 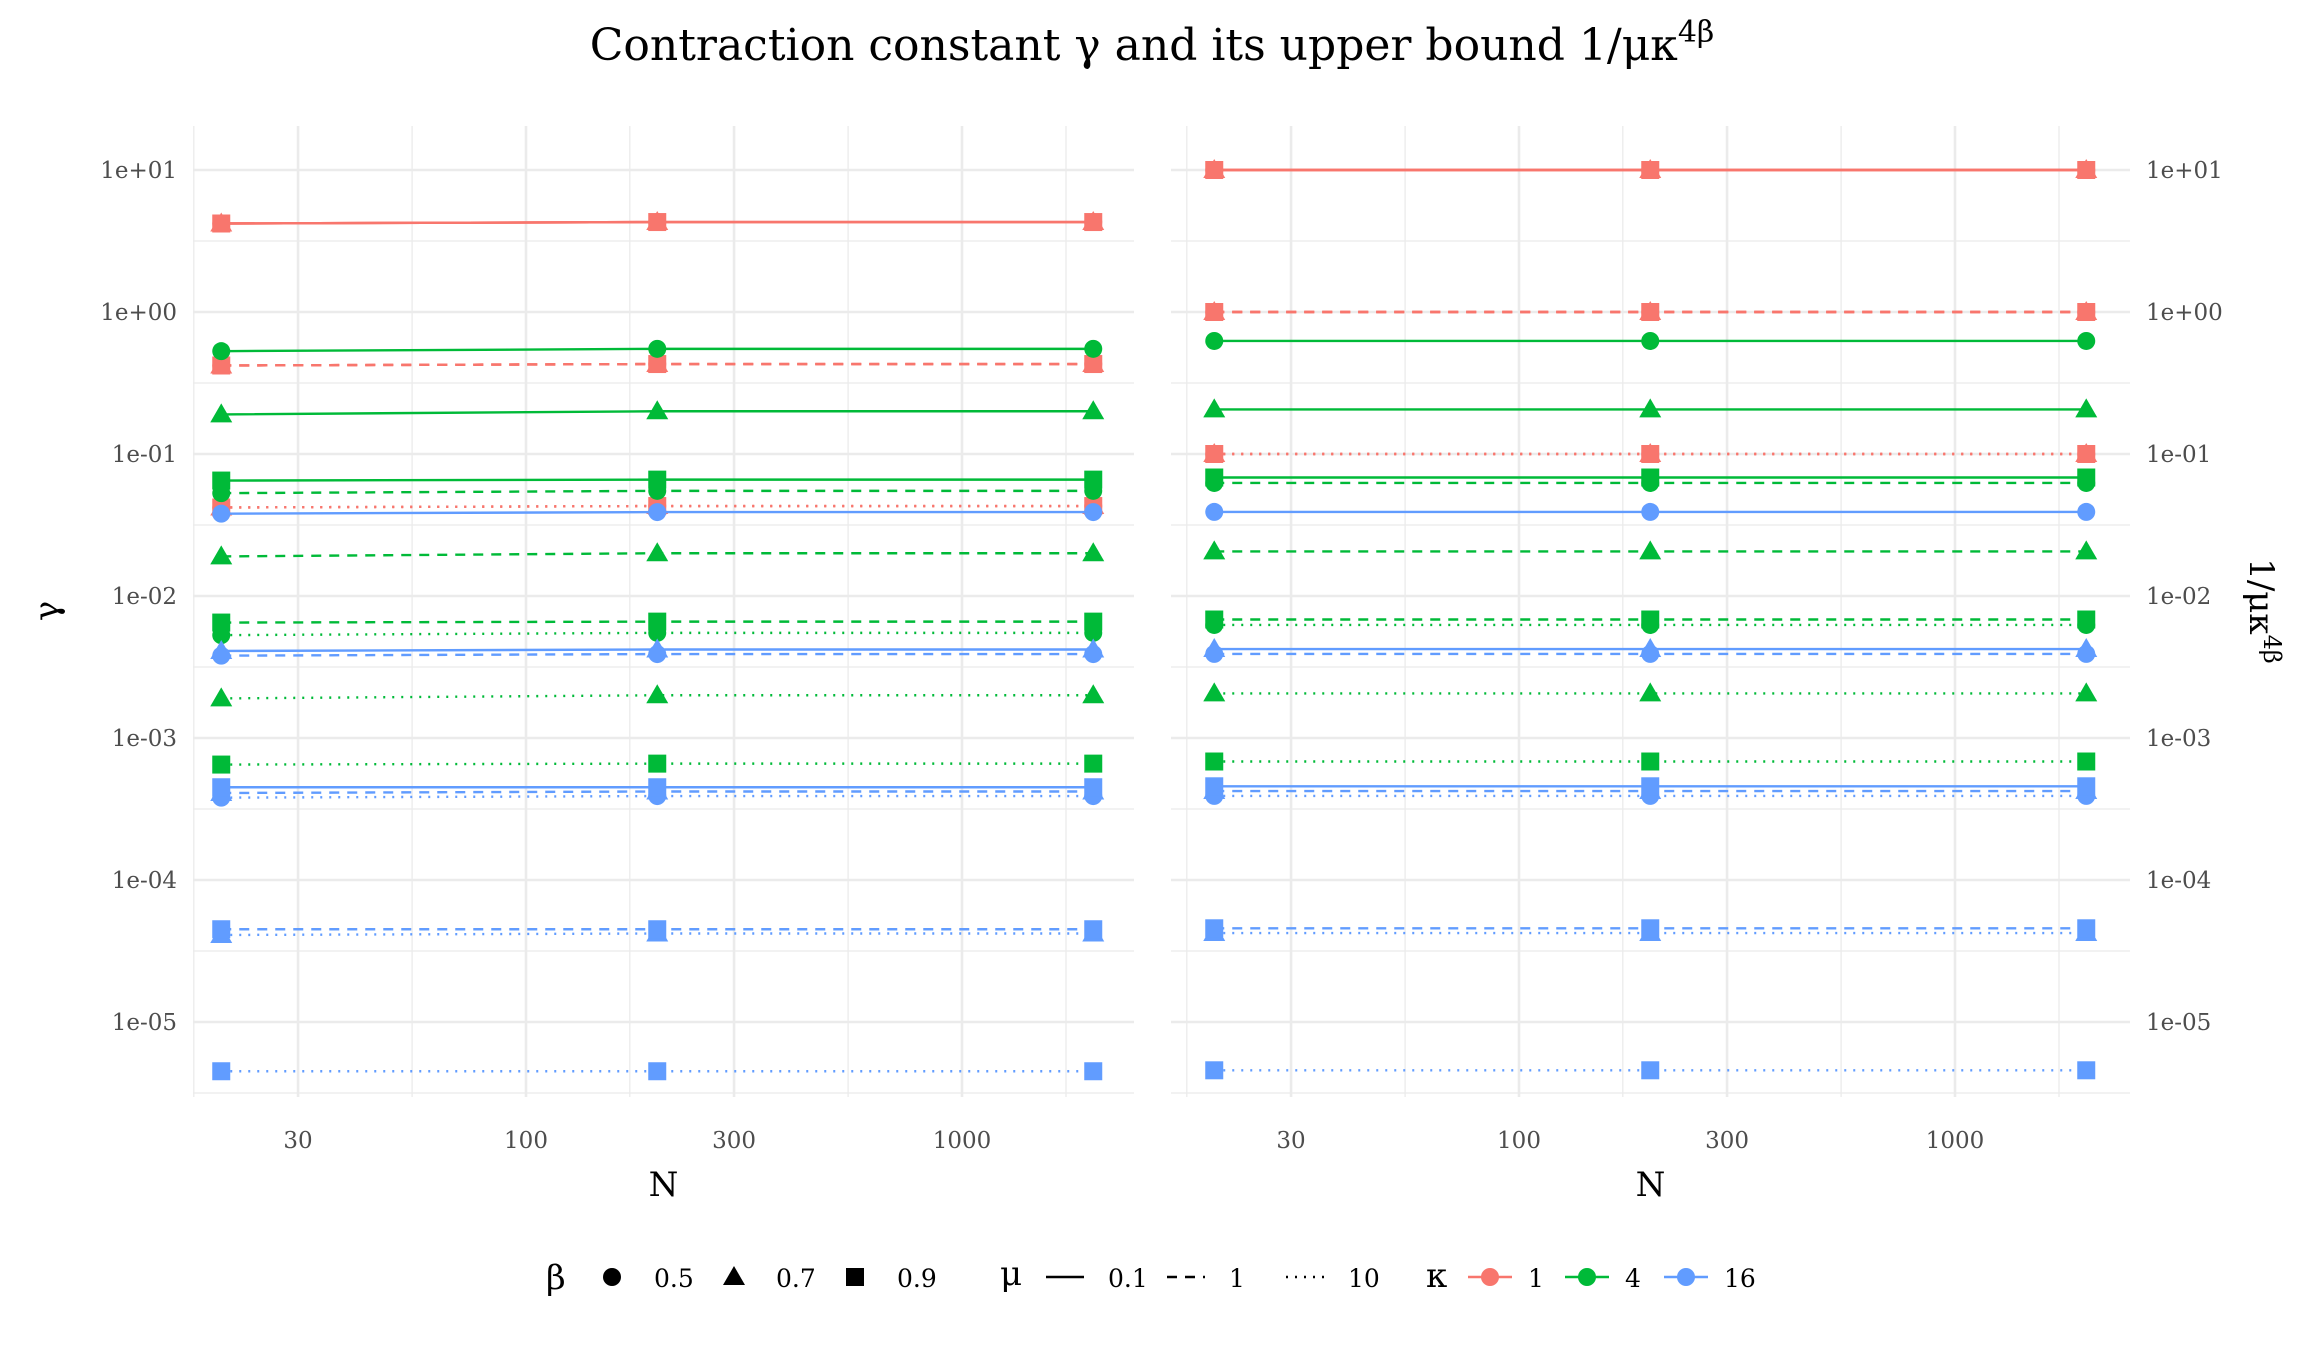 What do you see at coordinates (1364, 1278) in the screenshot?
I see `legend-label-mu: 10` at bounding box center [1364, 1278].